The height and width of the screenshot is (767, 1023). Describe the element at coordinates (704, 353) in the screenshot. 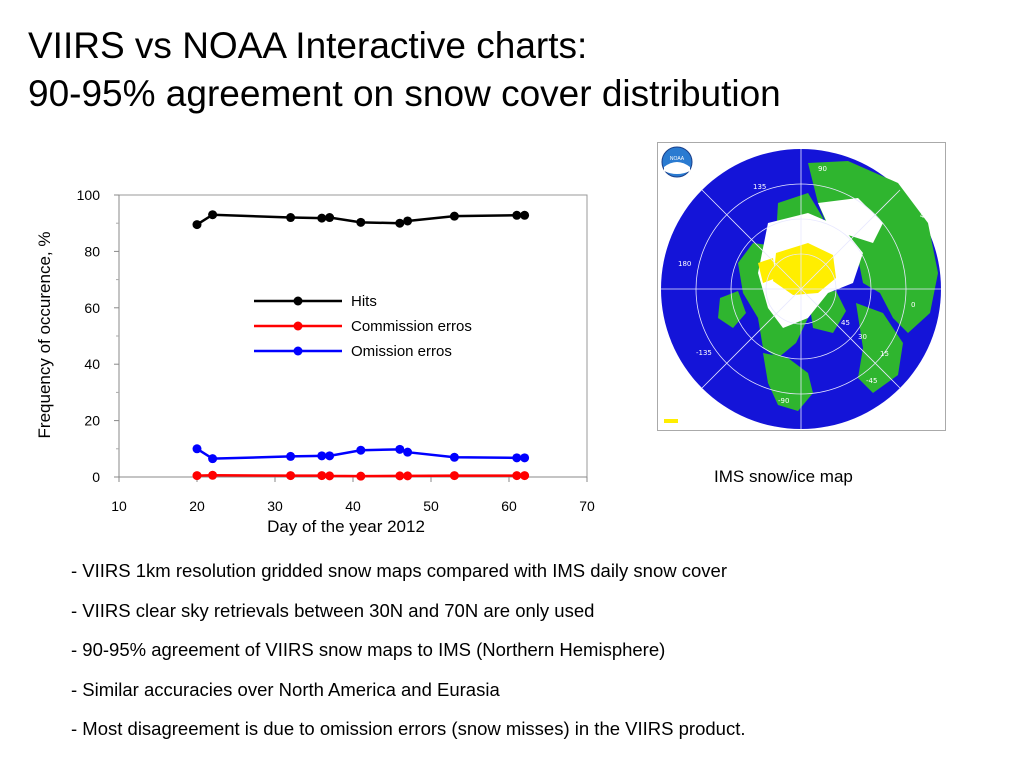

I see `svg-text: -135` at that location.